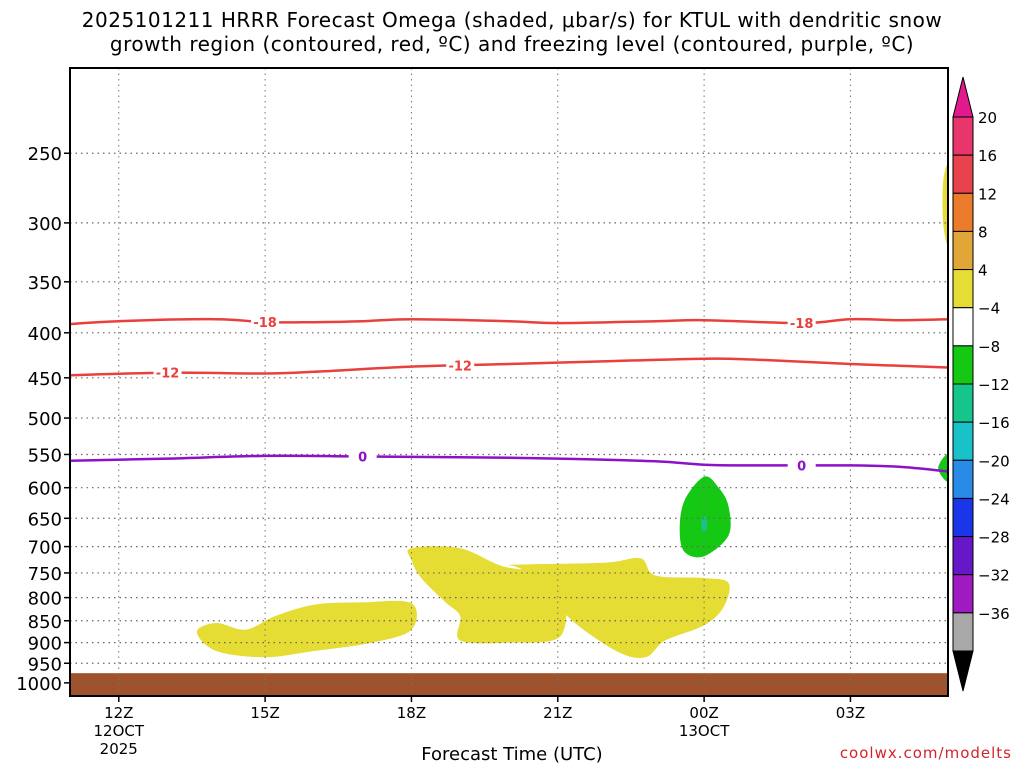 The image size is (1024, 768). I want to click on colorbar: 20 16 12 8 4 −4 −8 −12 −16 −20 −24 −28 −32 −36, so click(981, 384).